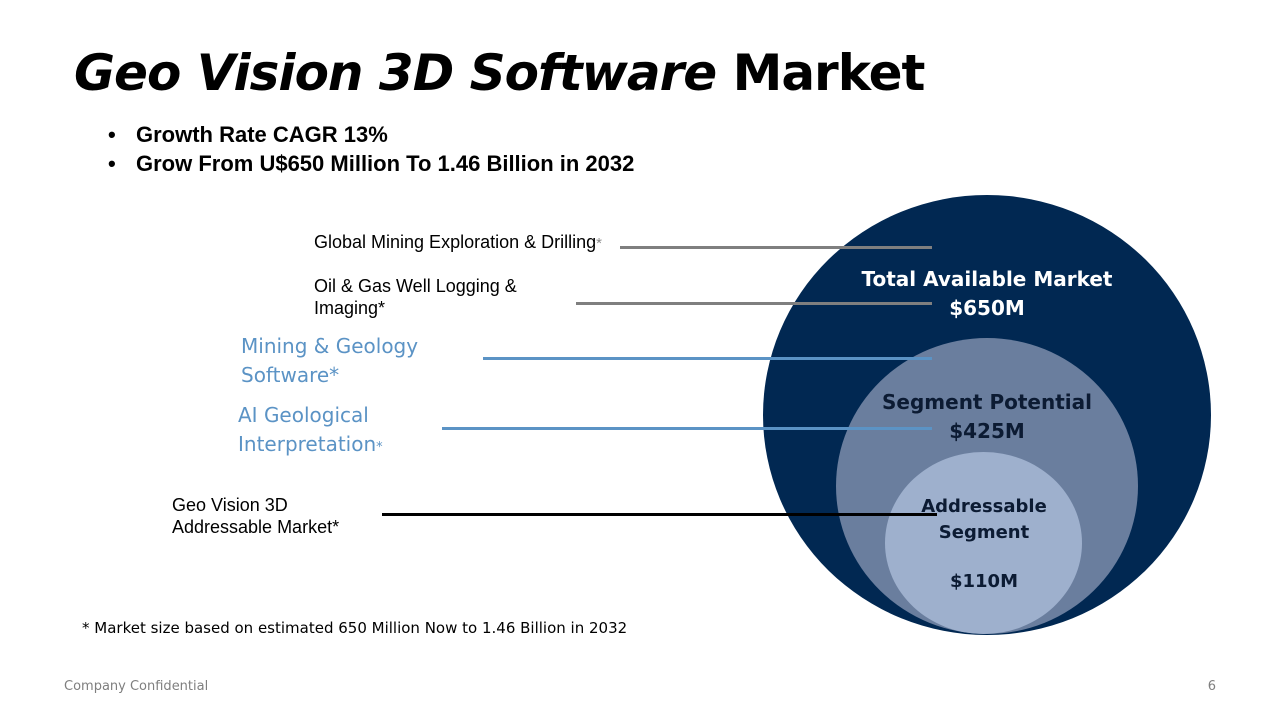  What do you see at coordinates (659, 514) in the screenshot?
I see `connector-geo-vision` at bounding box center [659, 514].